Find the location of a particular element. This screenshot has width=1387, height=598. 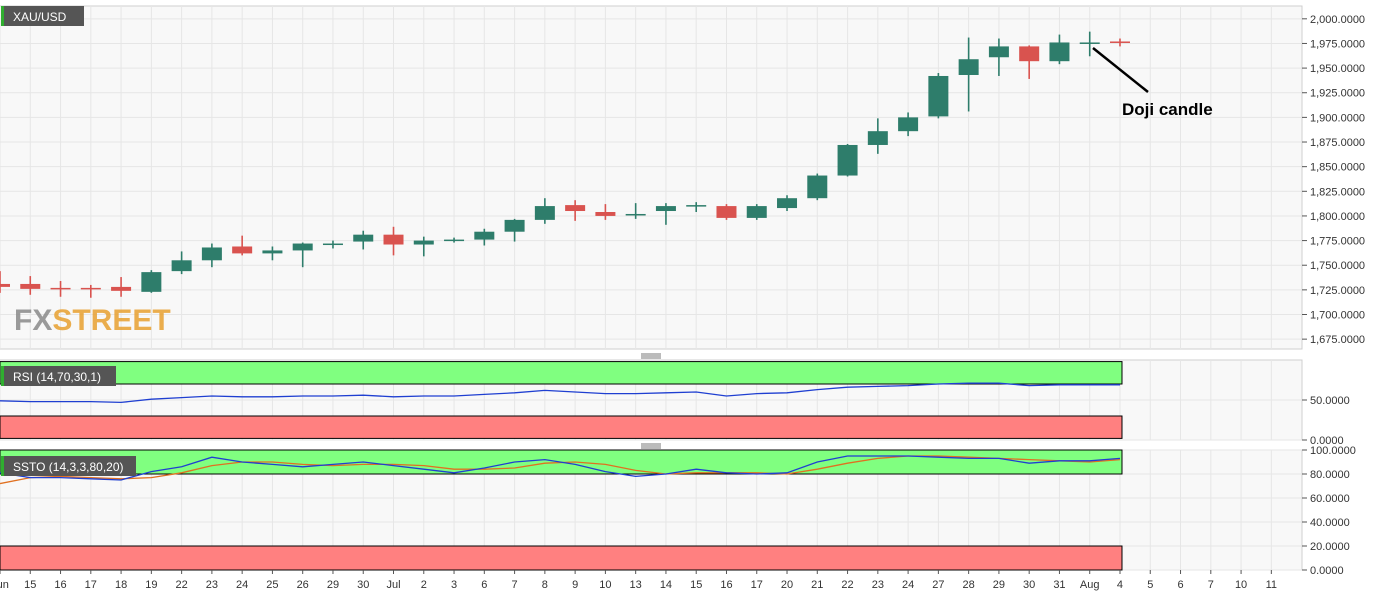

price-y-tick-label: 1,975.0000 is located at coordinates (1337, 44).